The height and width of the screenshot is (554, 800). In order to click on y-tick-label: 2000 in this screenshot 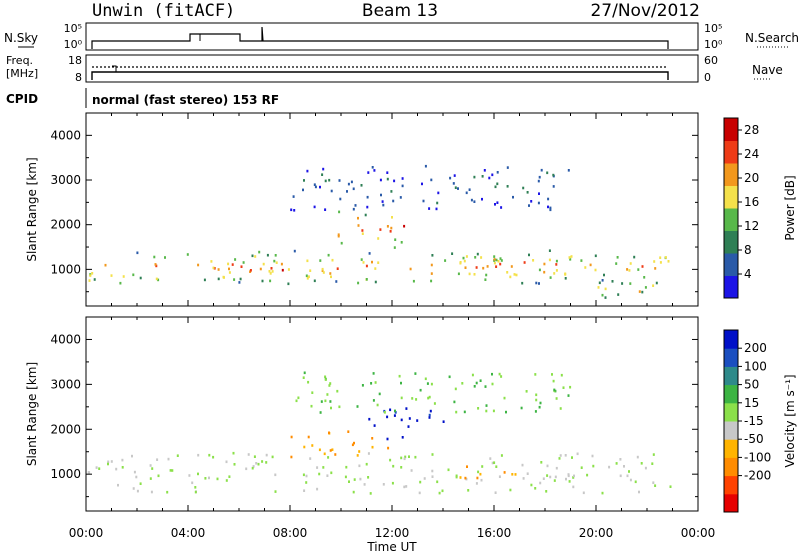, I will do `click(65, 429)`.